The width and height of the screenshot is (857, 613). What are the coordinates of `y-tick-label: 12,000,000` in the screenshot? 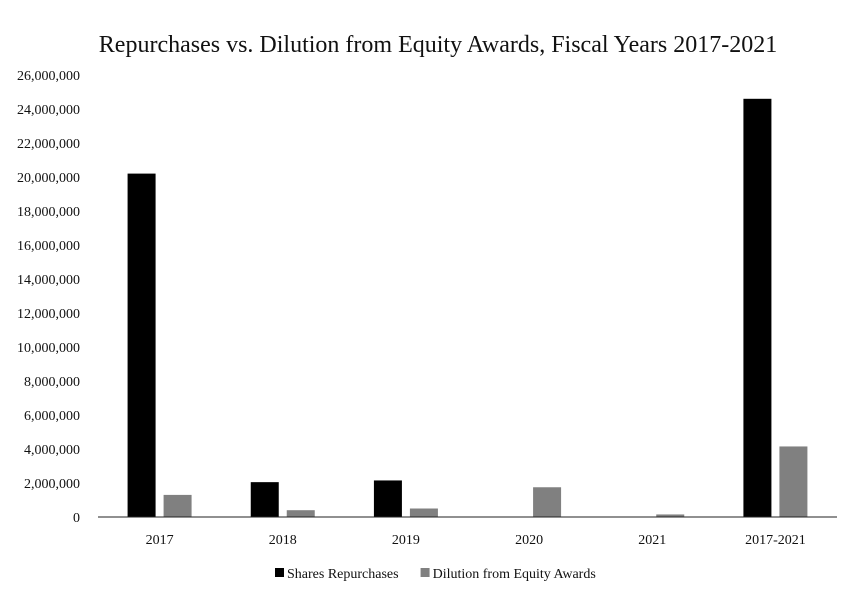 It's located at (48, 314).